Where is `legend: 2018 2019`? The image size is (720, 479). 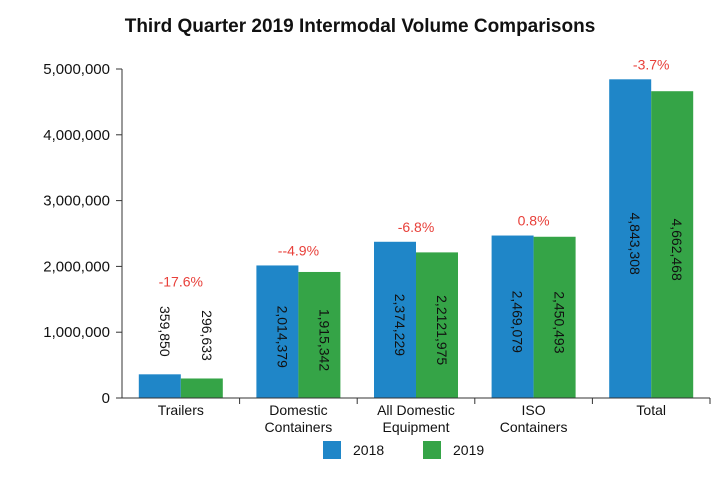 legend: 2018 2019 is located at coordinates (403, 450).